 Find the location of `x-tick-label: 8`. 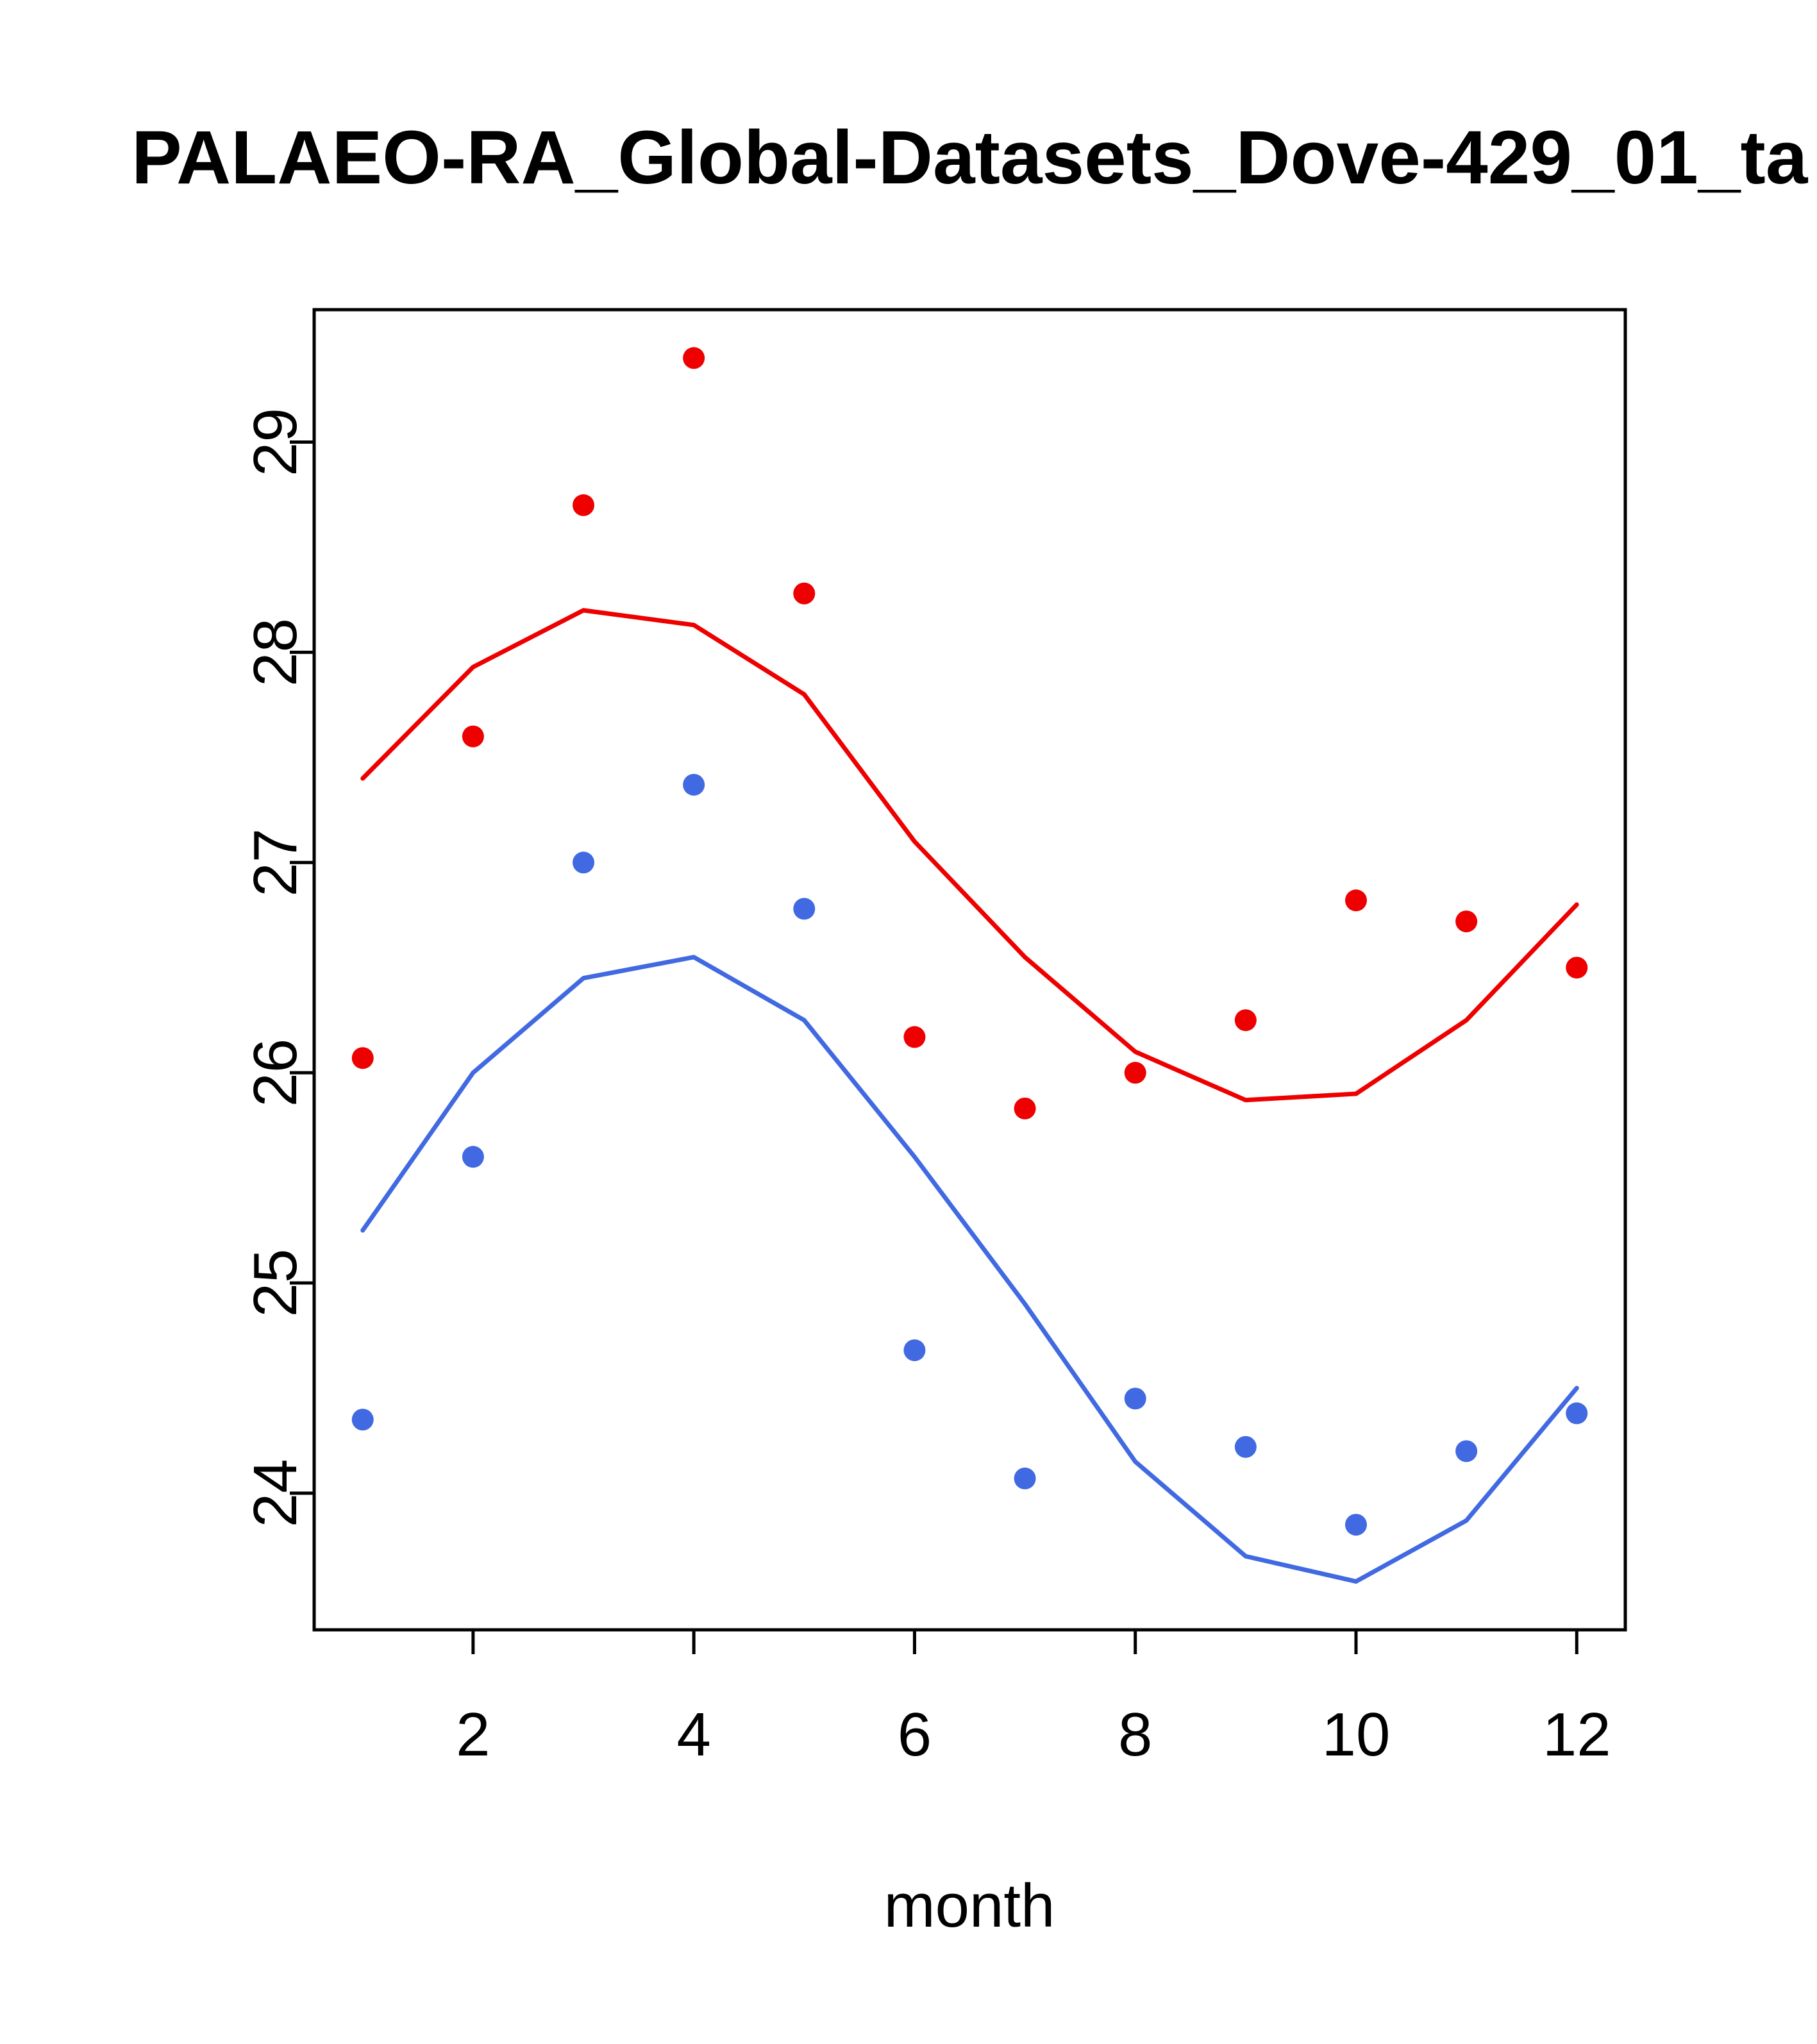

x-tick-label: 8 is located at coordinates (1135, 1734).